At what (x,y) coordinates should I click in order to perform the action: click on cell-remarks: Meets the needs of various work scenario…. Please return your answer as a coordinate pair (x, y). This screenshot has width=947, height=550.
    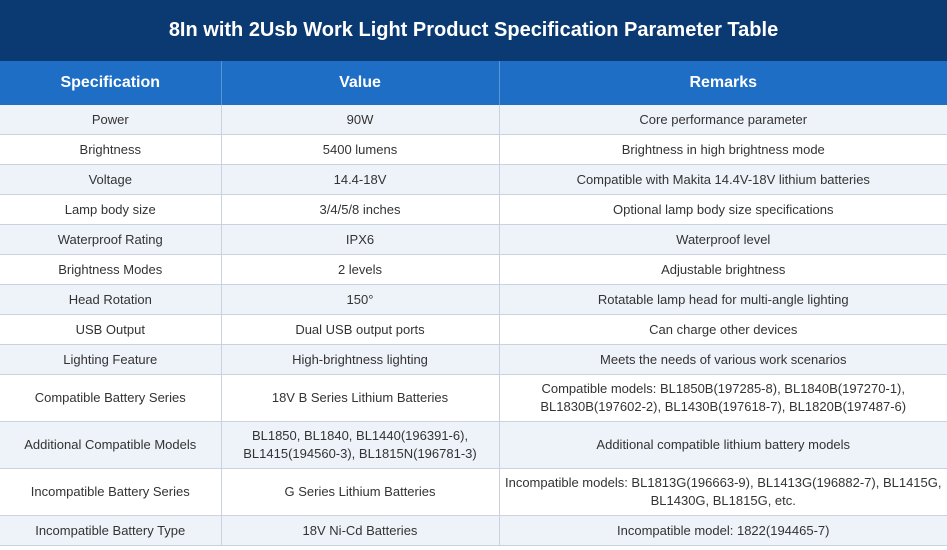
    Looking at the image, I should click on (723, 359).